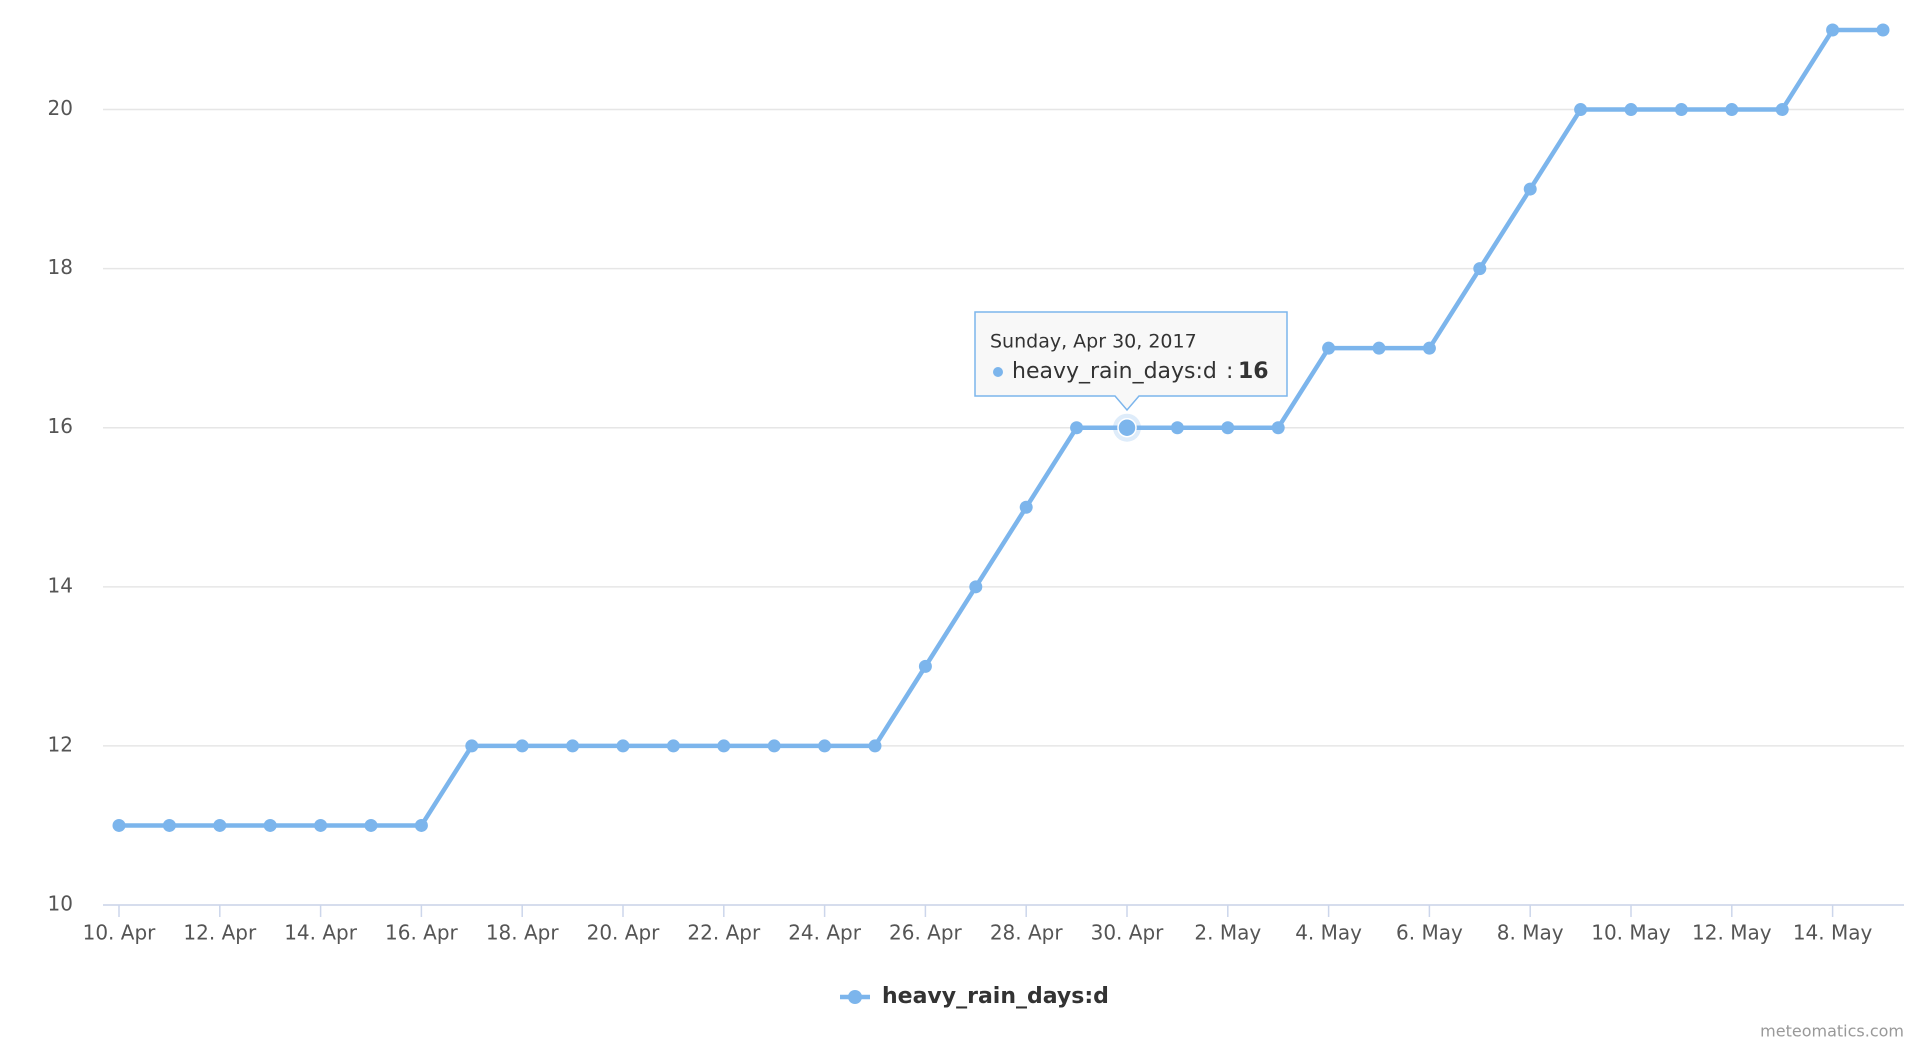  I want to click on y-tick-label: 20, so click(60, 108).